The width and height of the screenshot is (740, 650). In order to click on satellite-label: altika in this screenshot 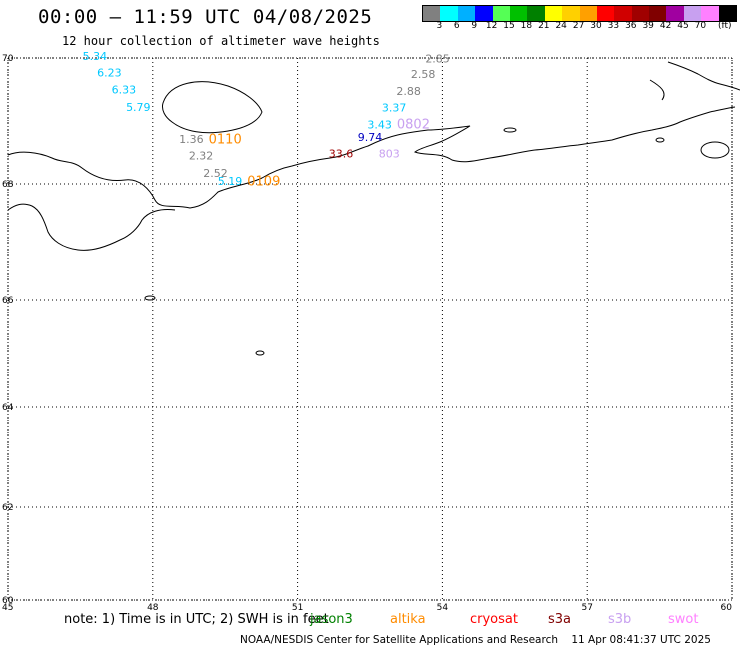, I will do `click(408, 619)`.